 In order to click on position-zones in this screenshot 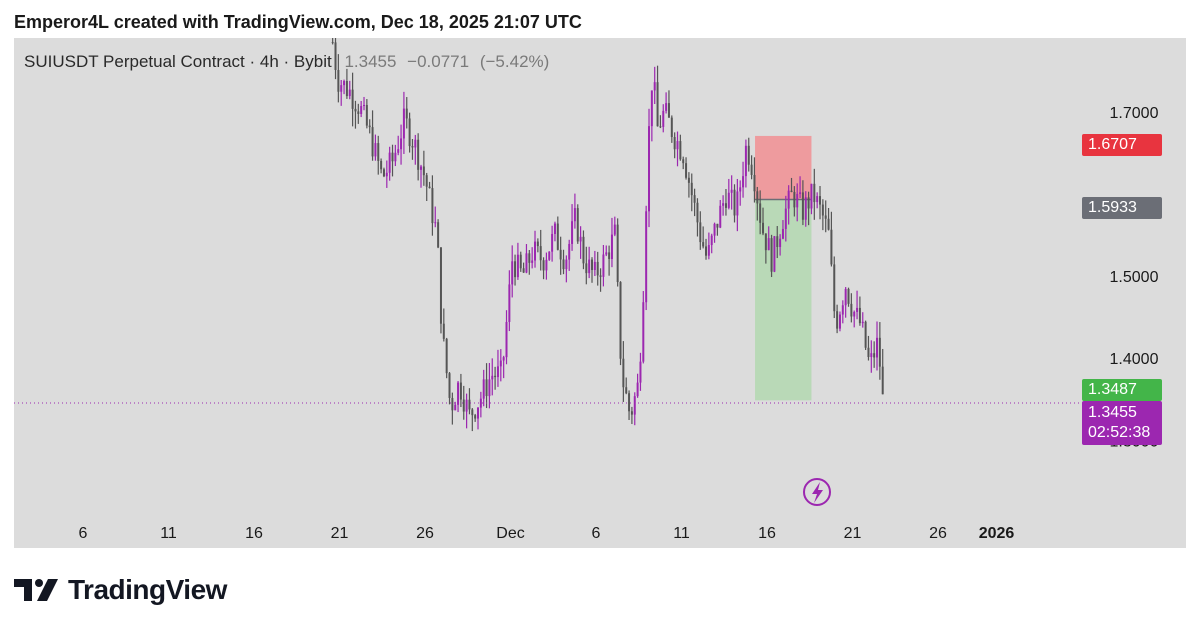, I will do `click(783, 268)`.